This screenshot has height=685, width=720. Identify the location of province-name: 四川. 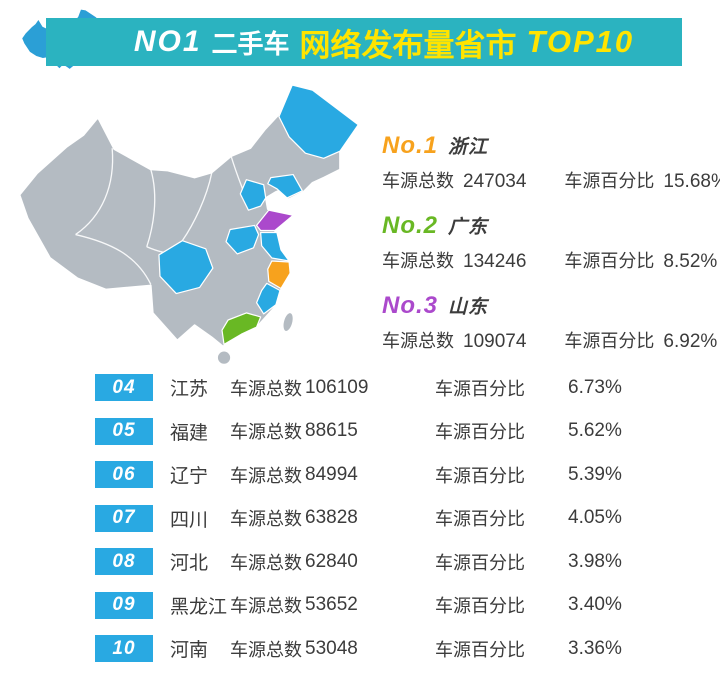
(189, 520).